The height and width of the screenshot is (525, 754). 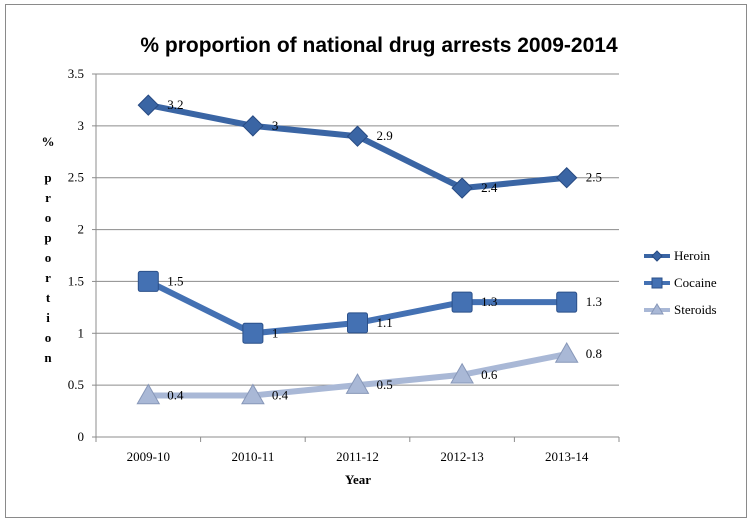 What do you see at coordinates (148, 456) in the screenshot?
I see `x-tick-label: 2009-10` at bounding box center [148, 456].